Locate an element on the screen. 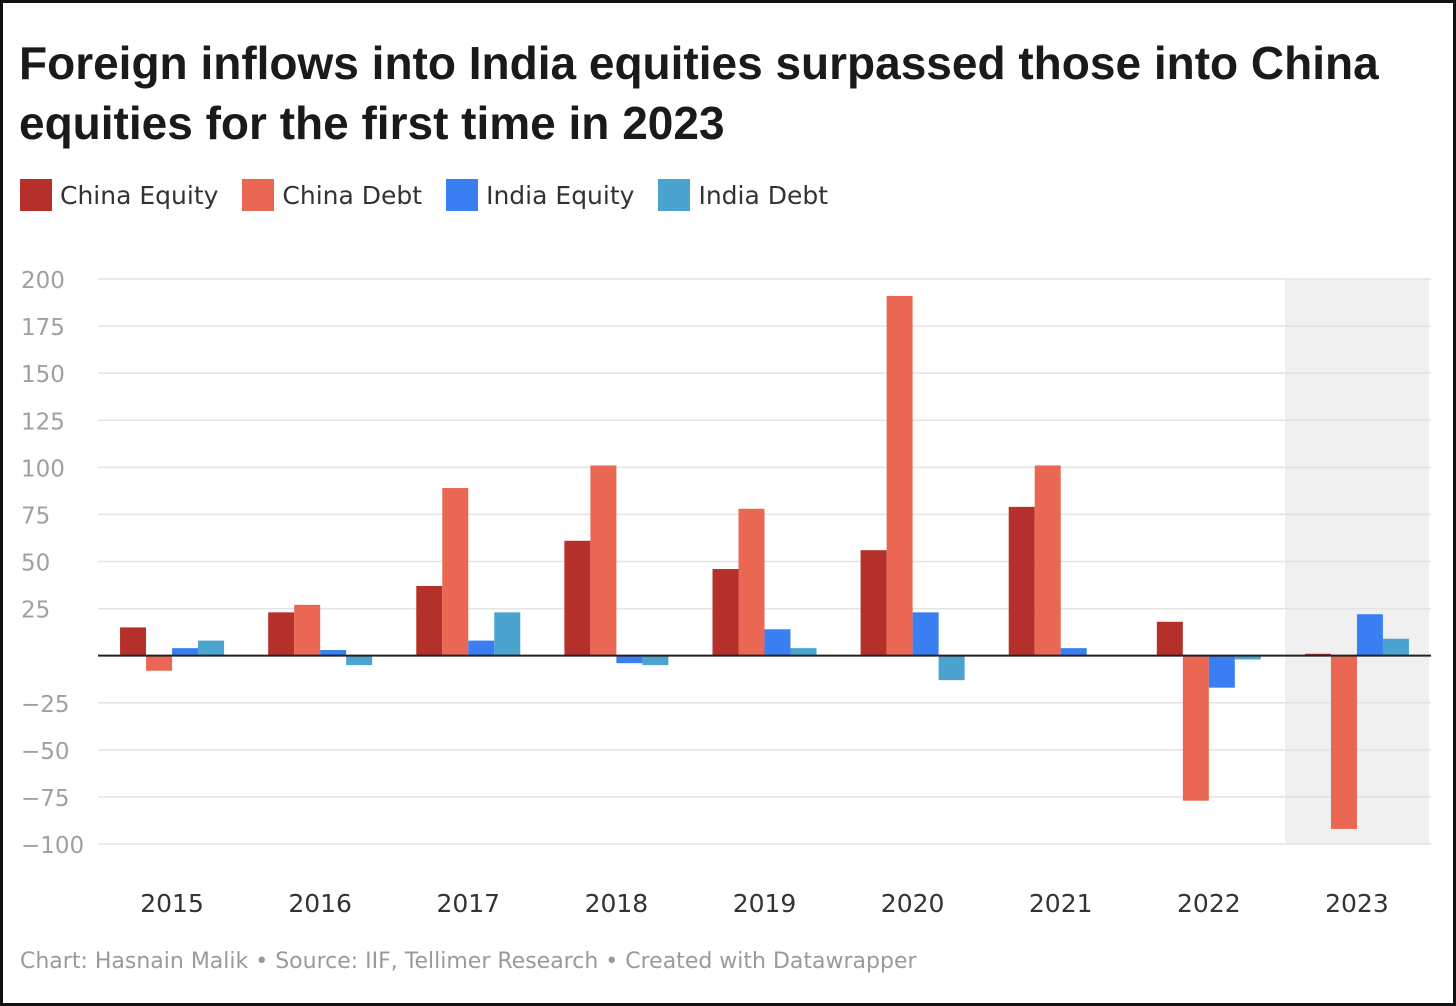  y-tick-label: 100 is located at coordinates (43, 469).